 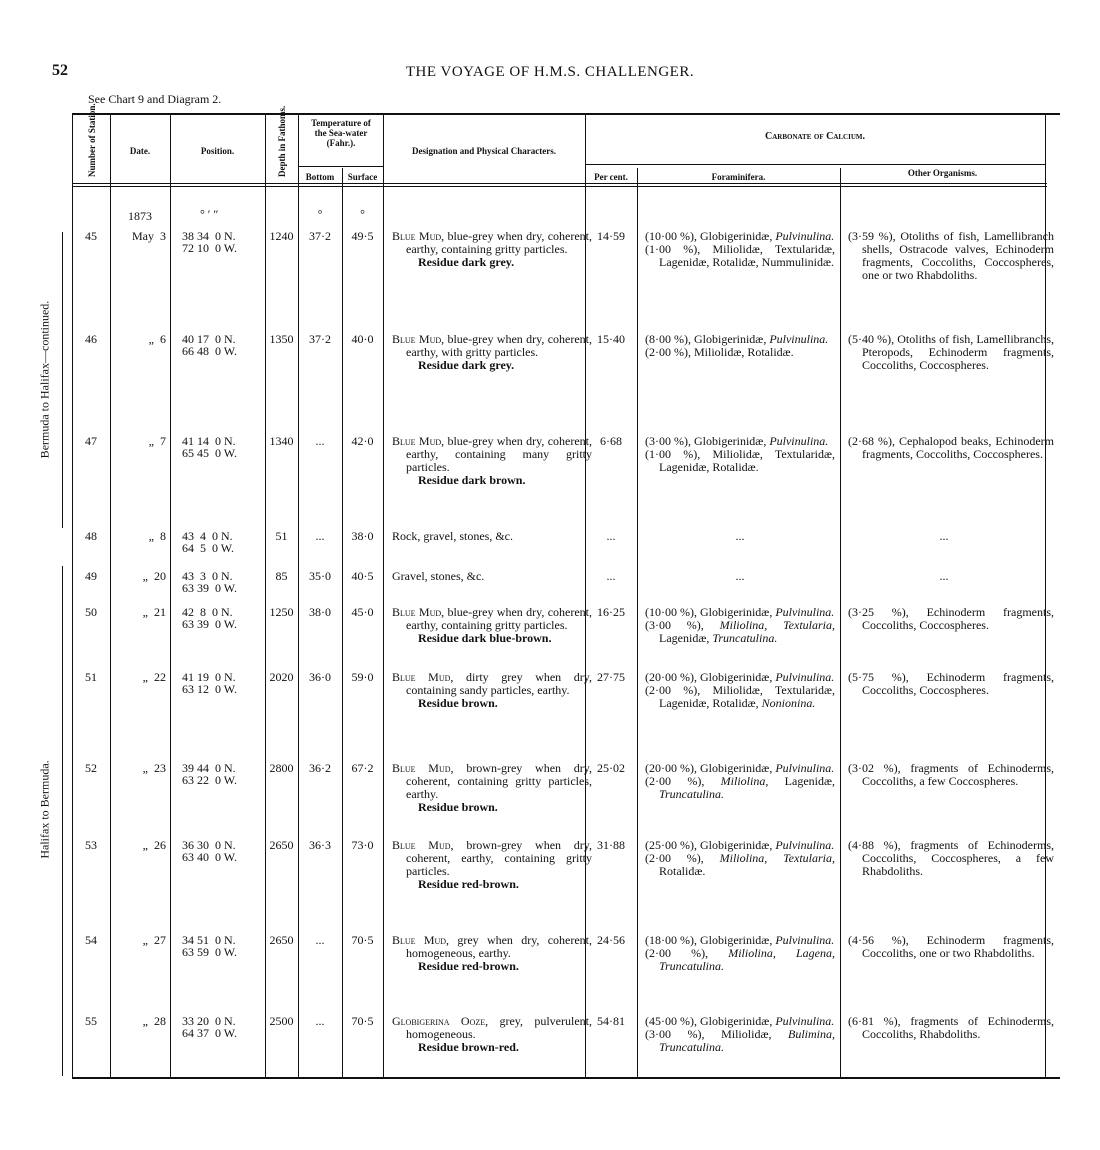 What do you see at coordinates (157, 339) in the screenshot?
I see `date: „ 6` at bounding box center [157, 339].